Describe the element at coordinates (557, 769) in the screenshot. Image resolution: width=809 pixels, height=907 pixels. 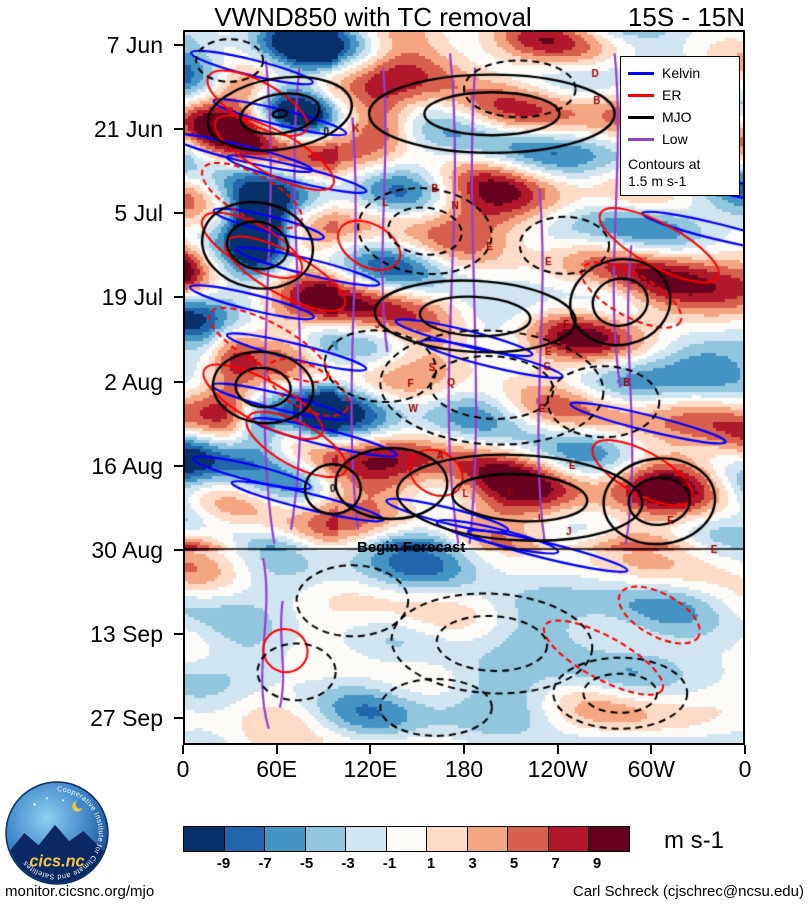
I see `x-axis-label: 120W` at that location.